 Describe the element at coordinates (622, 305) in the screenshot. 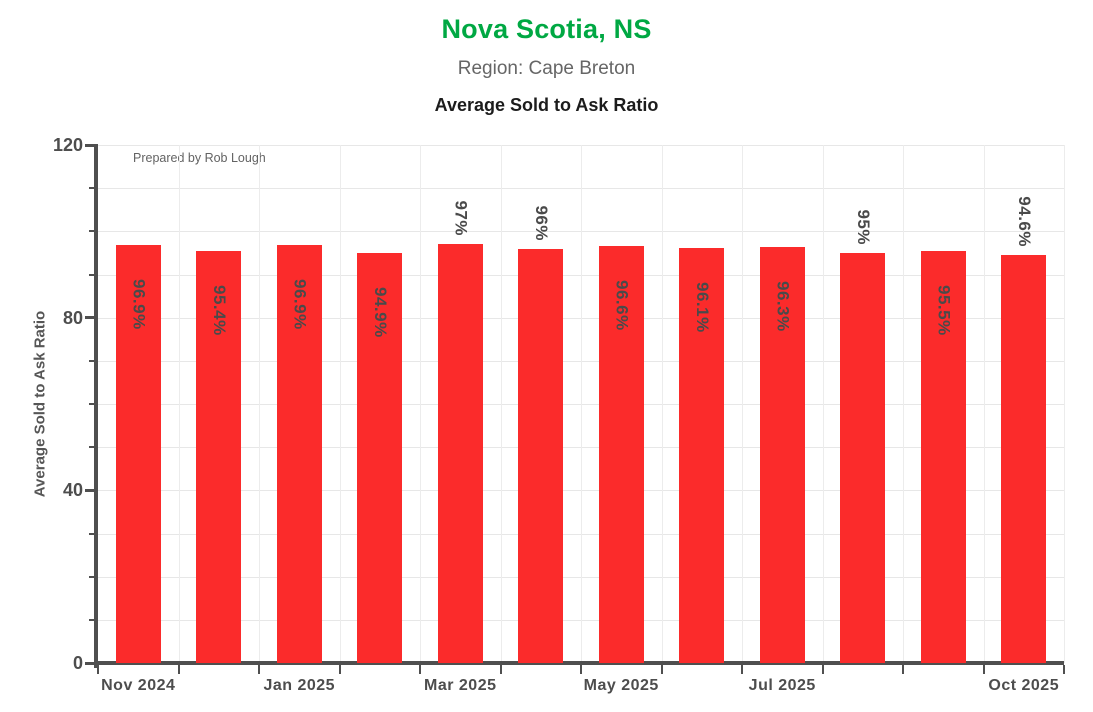

I see `bar-value-label: 96.6%` at that location.